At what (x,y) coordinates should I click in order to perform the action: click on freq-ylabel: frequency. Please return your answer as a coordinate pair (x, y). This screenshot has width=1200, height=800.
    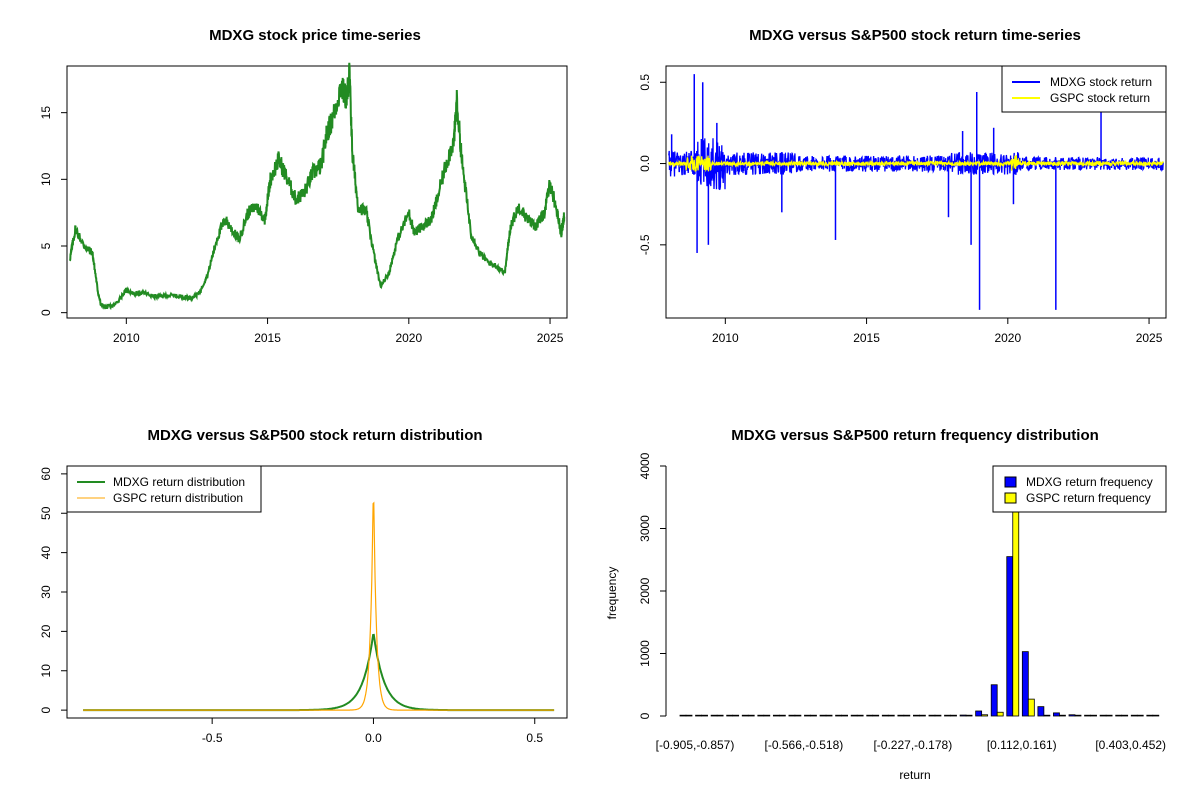
    Looking at the image, I should click on (612, 593).